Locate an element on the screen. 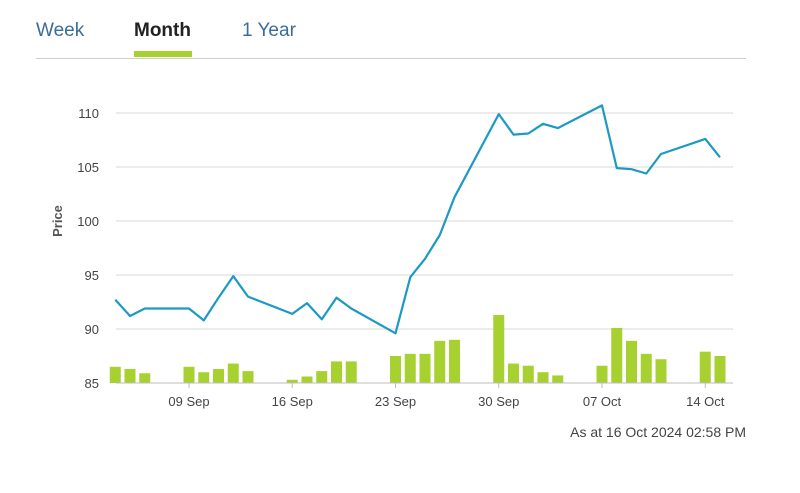 This screenshot has width=800, height=493. tab-month: Month is located at coordinates (162, 30).